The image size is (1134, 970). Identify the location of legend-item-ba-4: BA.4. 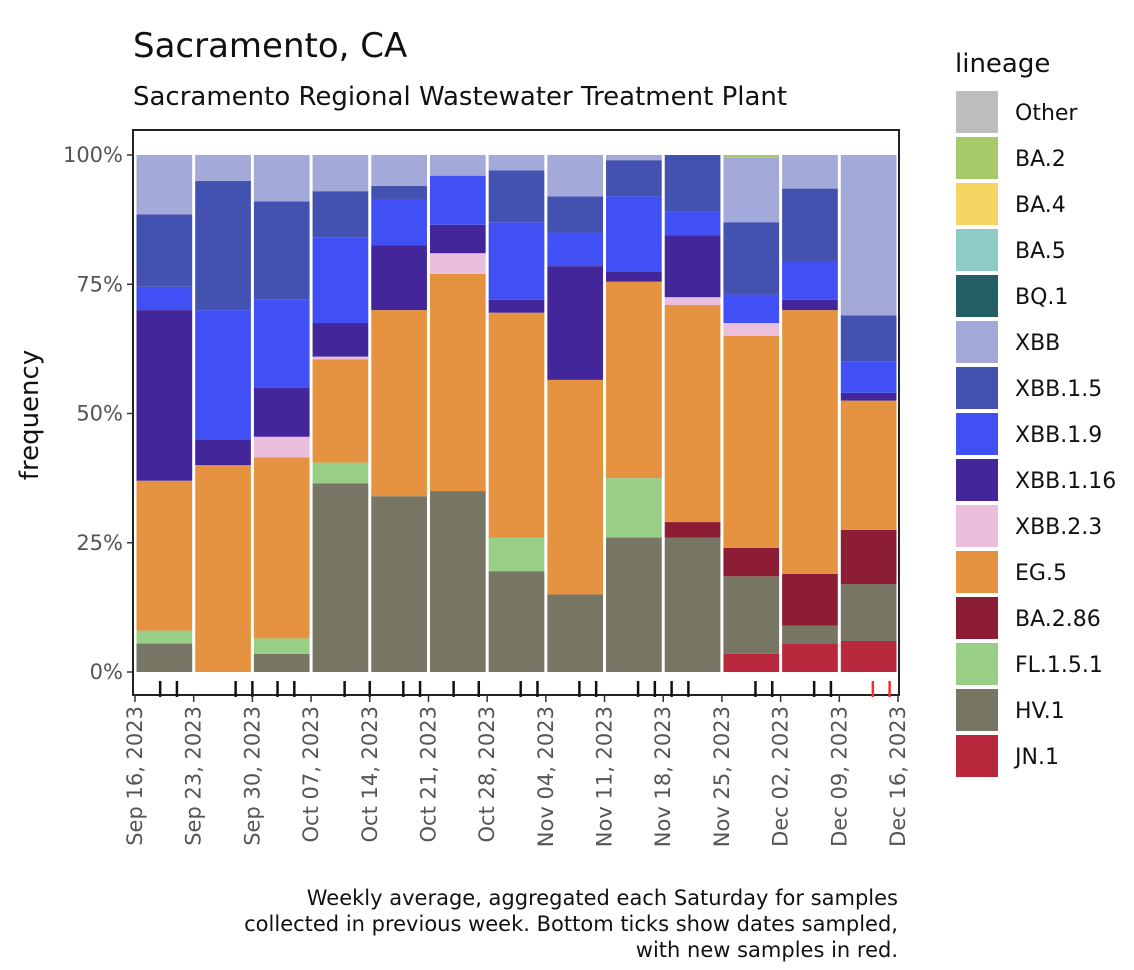
(1011, 204).